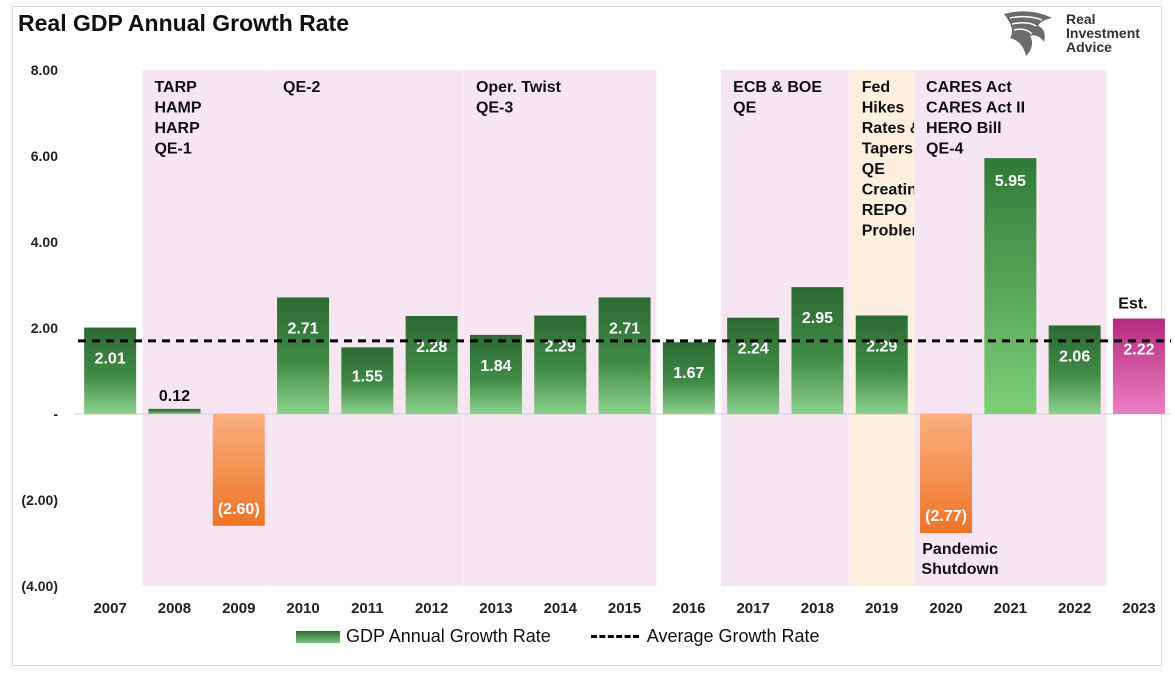 This screenshot has height=677, width=1175. What do you see at coordinates (881, 608) in the screenshot?
I see `x-tick-label: 2019` at bounding box center [881, 608].